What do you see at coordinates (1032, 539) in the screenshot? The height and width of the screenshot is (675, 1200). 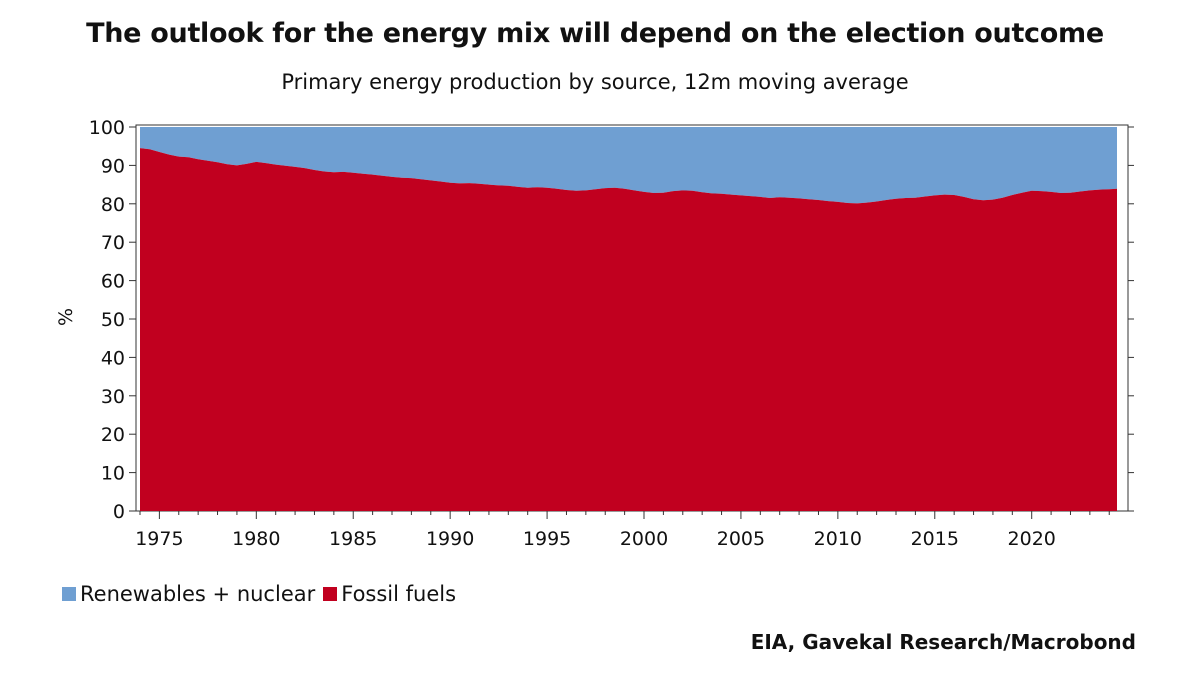 I see `x-tick-label: 2020` at bounding box center [1032, 539].